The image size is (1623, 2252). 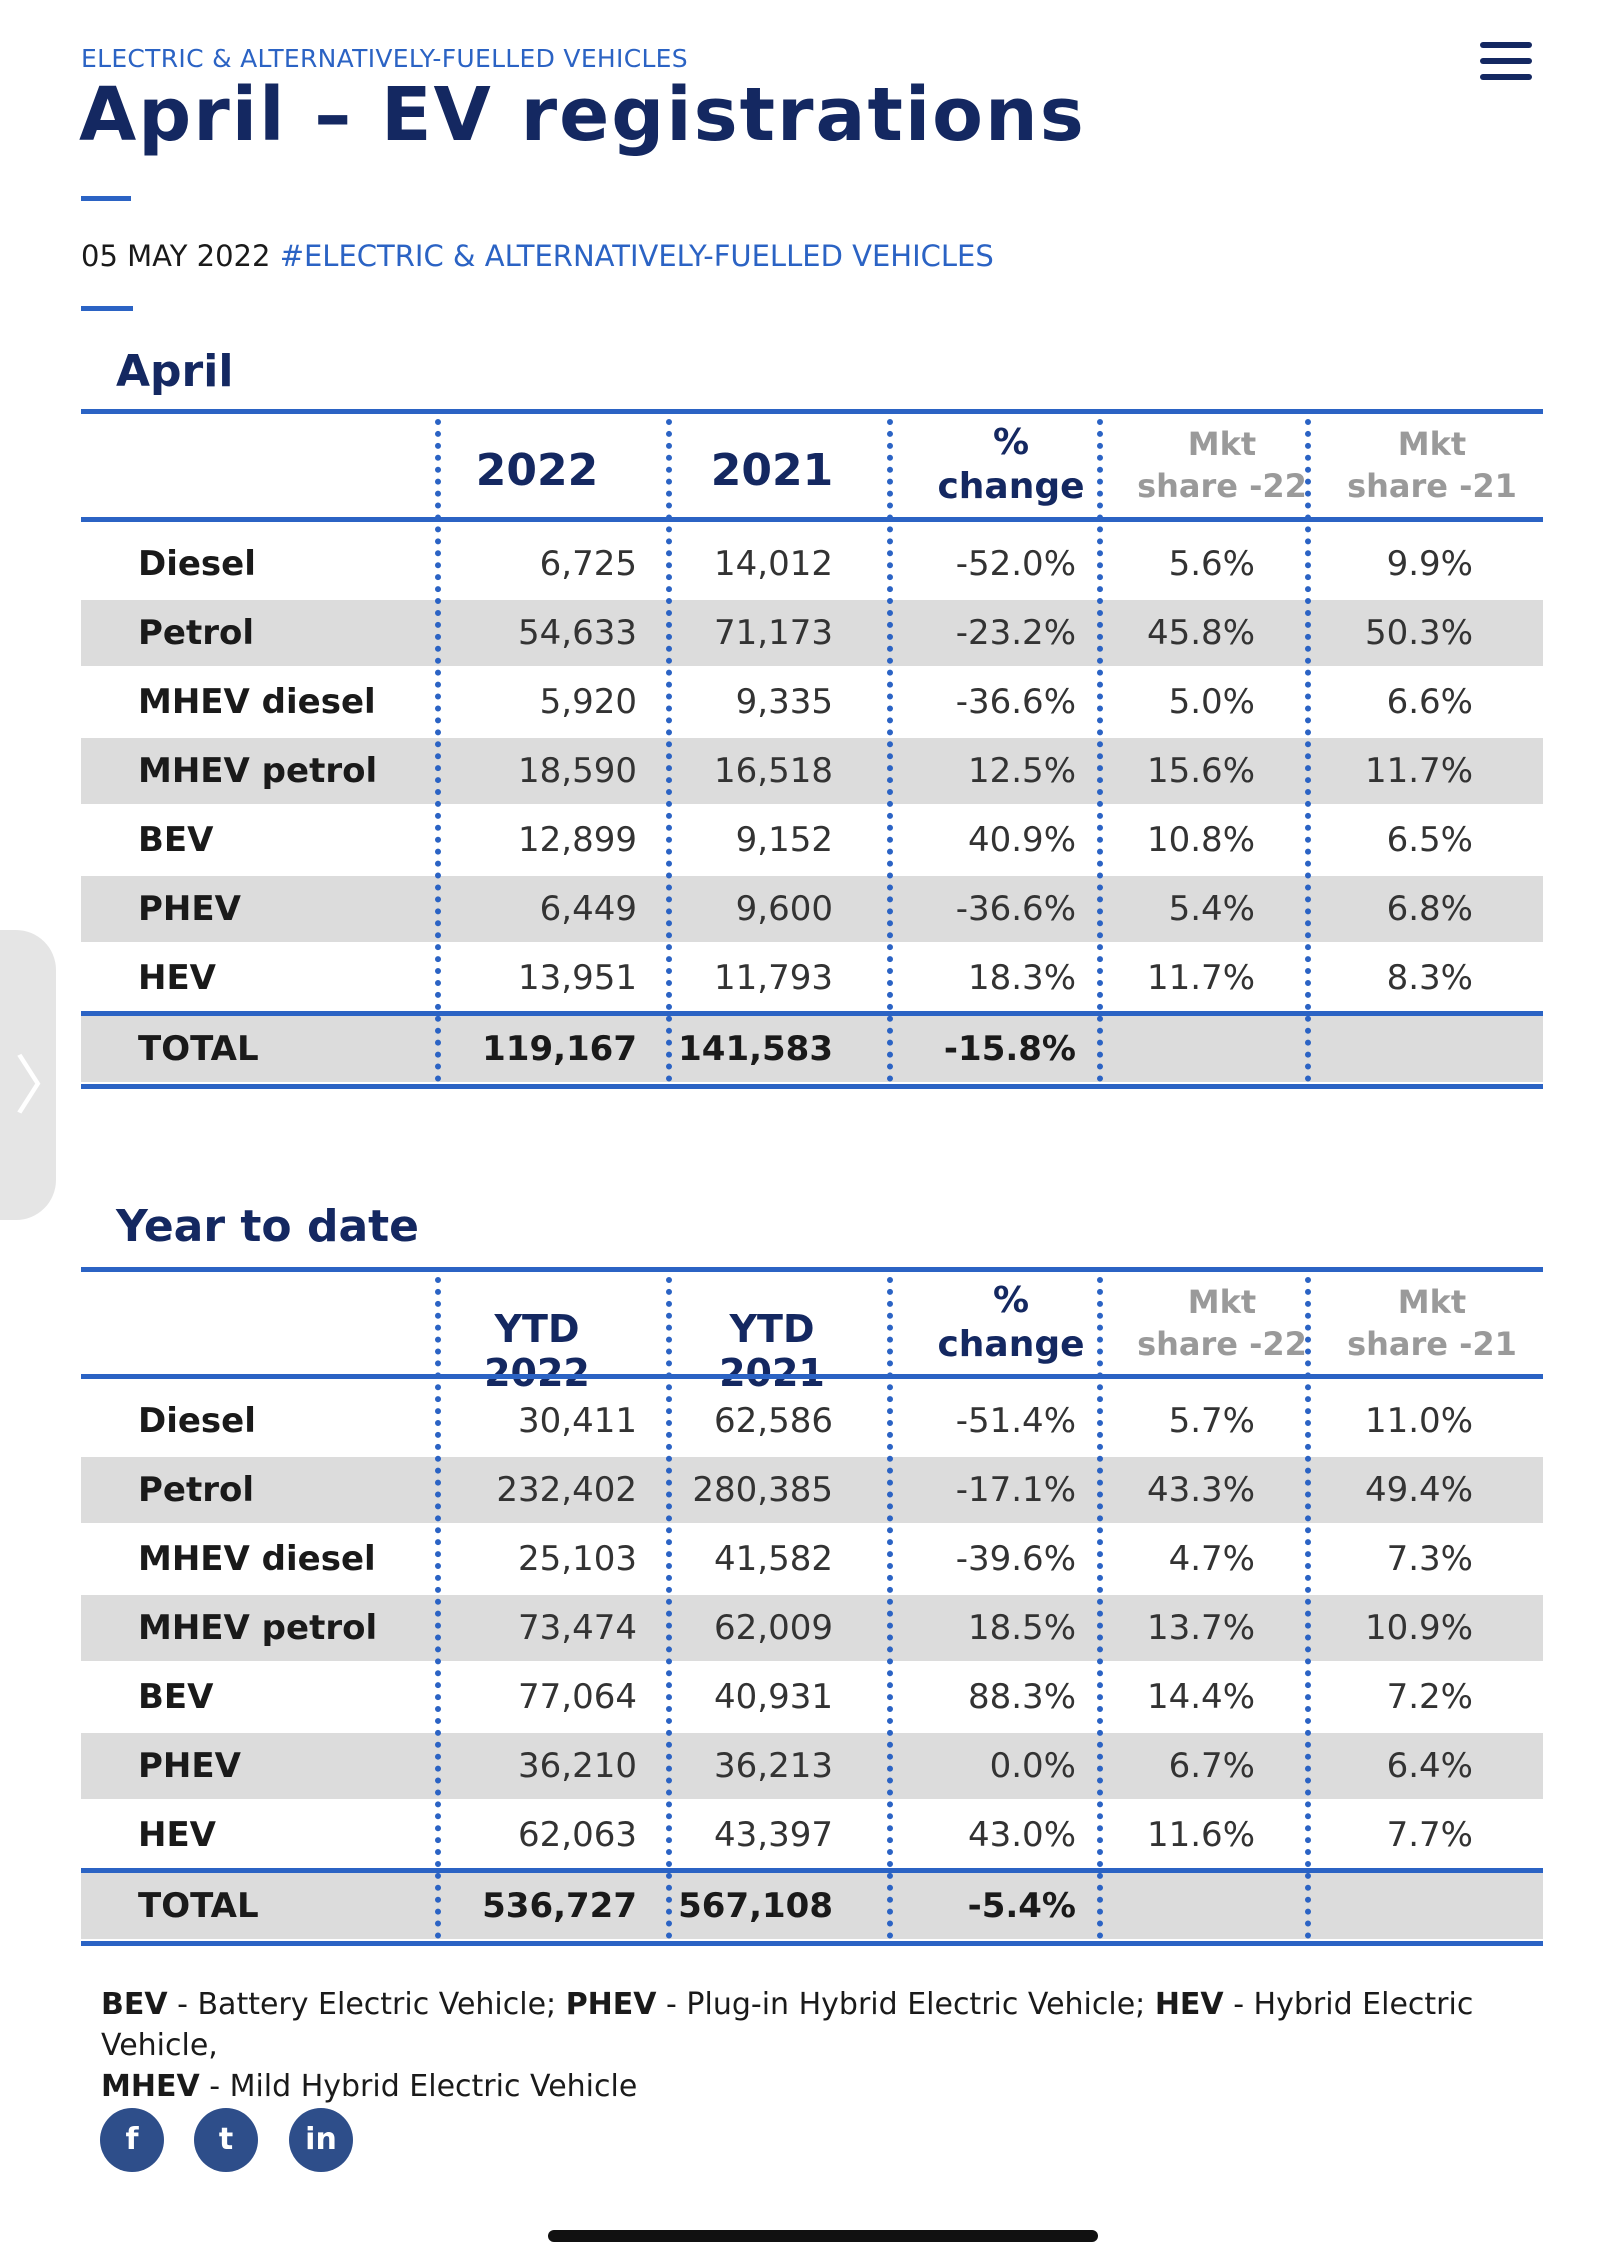 What do you see at coordinates (559, 1906) in the screenshot?
I see `total-c1: 536,727` at bounding box center [559, 1906].